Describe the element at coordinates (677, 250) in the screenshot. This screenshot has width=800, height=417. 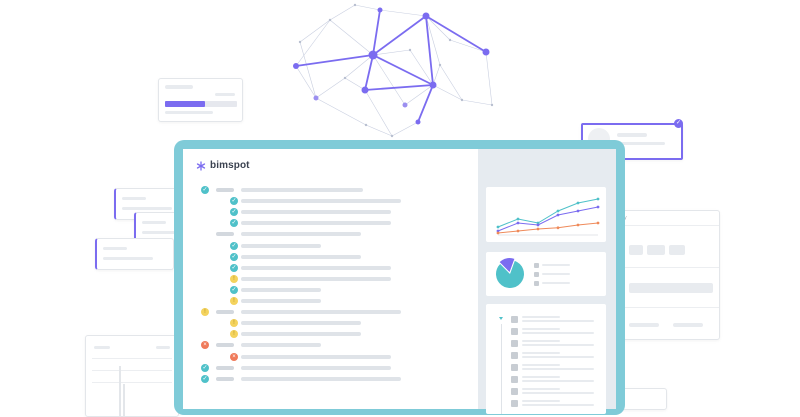
I see `chip` at that location.